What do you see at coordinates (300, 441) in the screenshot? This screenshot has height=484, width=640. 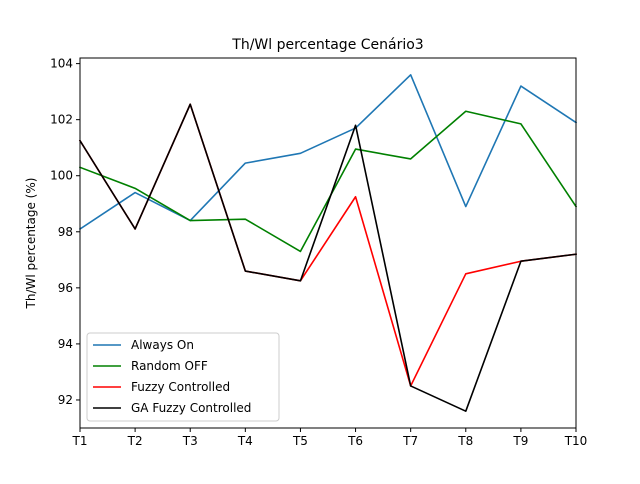 I see `x-tick-label: T5` at bounding box center [300, 441].